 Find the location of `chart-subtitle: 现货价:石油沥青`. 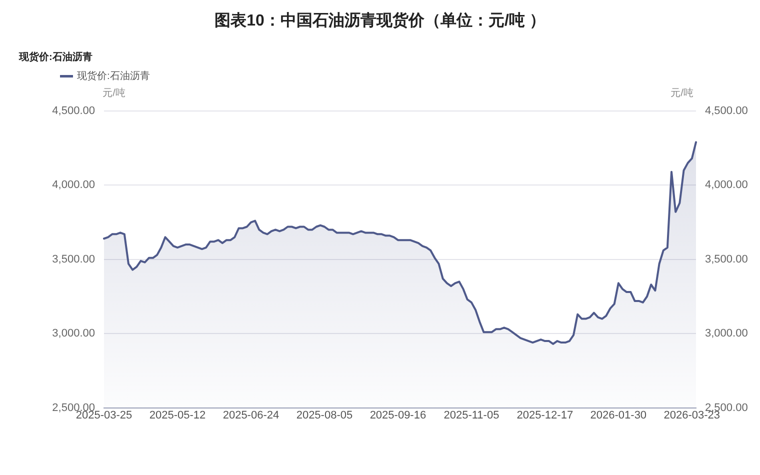

chart-subtitle: 现货价:石油沥青 is located at coordinates (55, 56).